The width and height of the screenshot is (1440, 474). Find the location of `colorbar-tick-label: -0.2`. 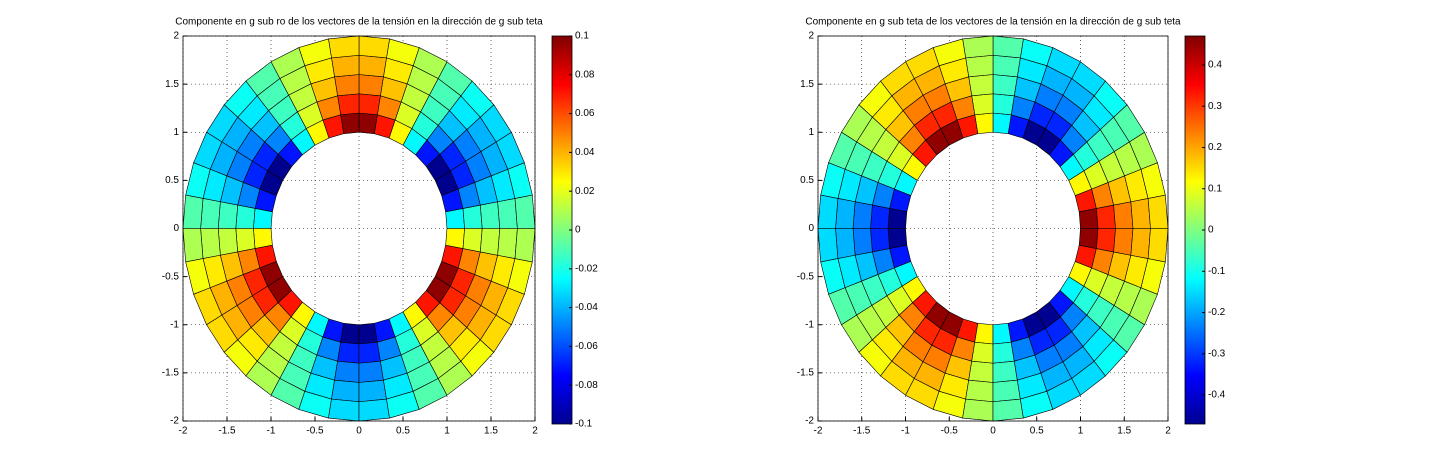

colorbar-tick-label: -0.2 is located at coordinates (1217, 312).